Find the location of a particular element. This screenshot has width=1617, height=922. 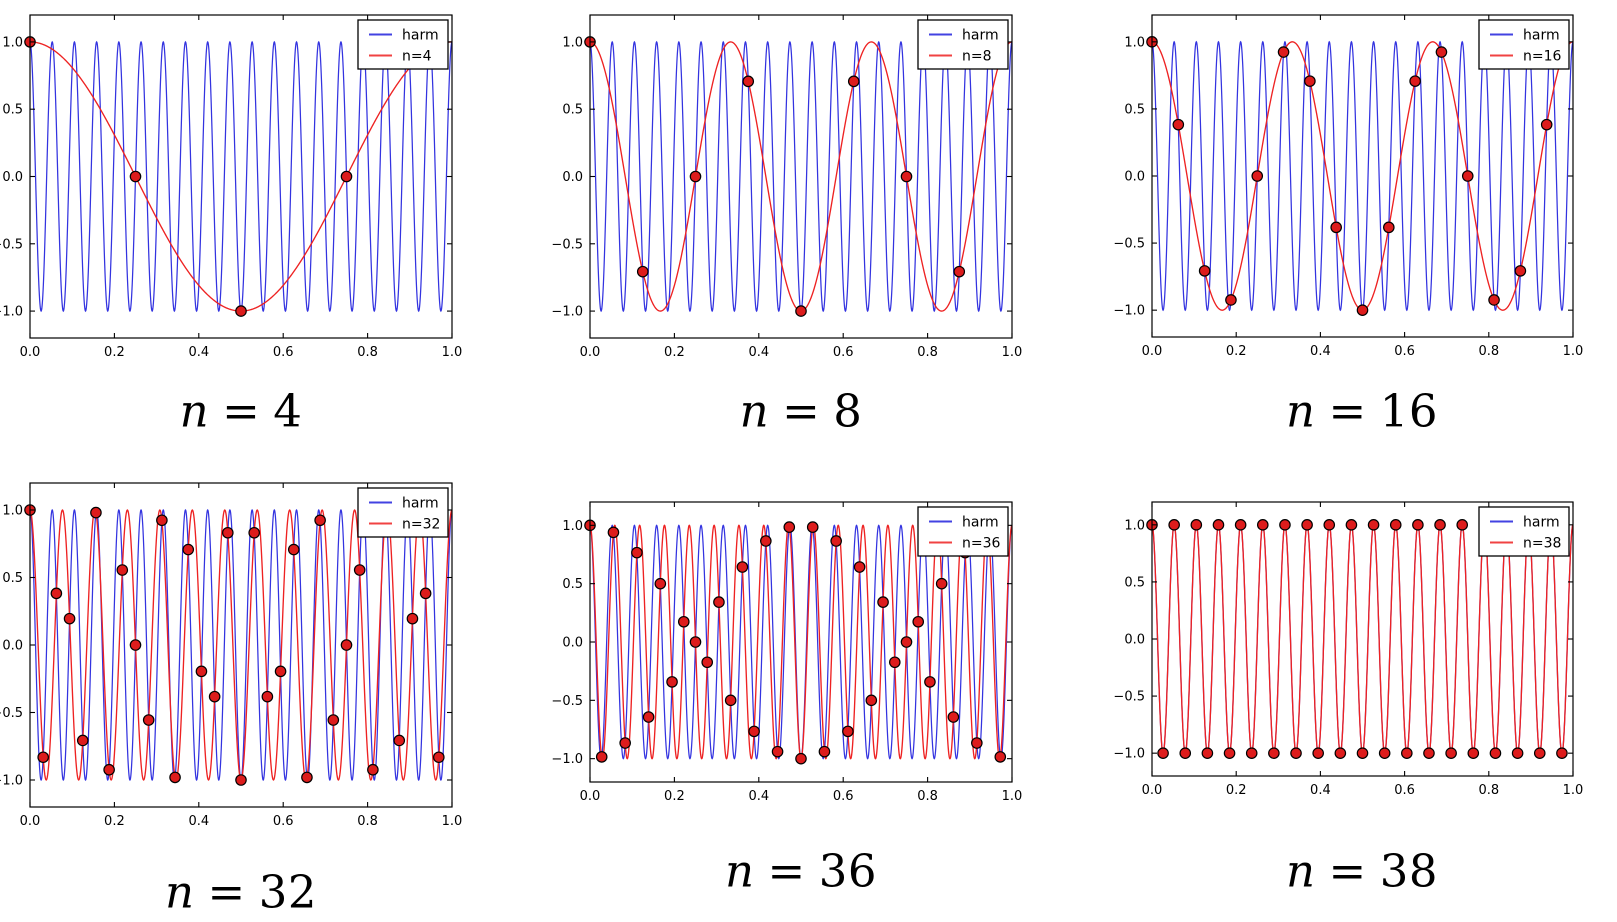

legend: harm n=8 is located at coordinates (963, 44).